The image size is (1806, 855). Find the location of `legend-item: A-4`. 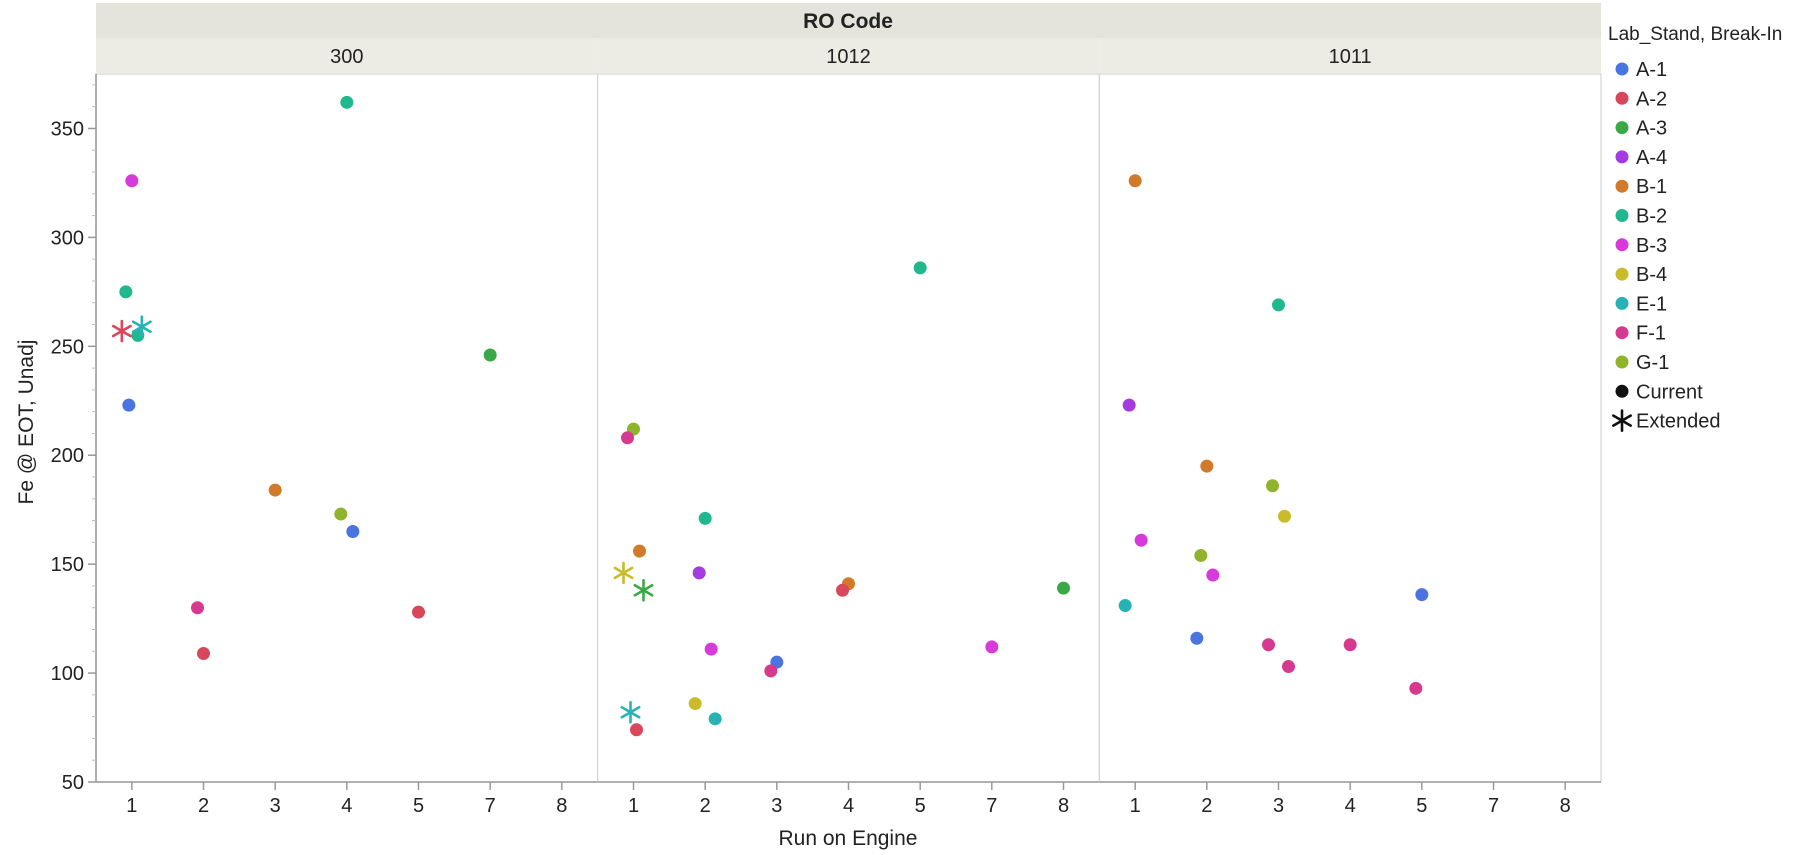

legend-item: A-4 is located at coordinates (1641, 158).